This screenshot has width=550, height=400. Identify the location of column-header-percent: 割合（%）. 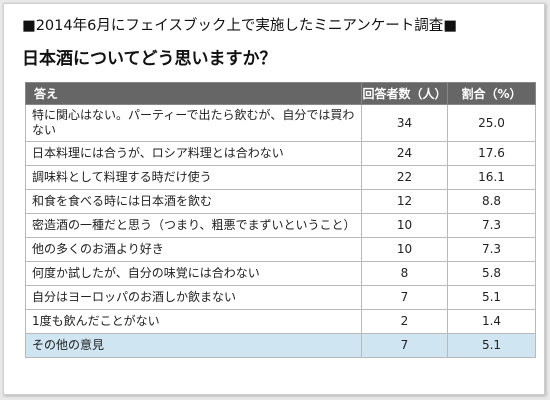
(491, 93).